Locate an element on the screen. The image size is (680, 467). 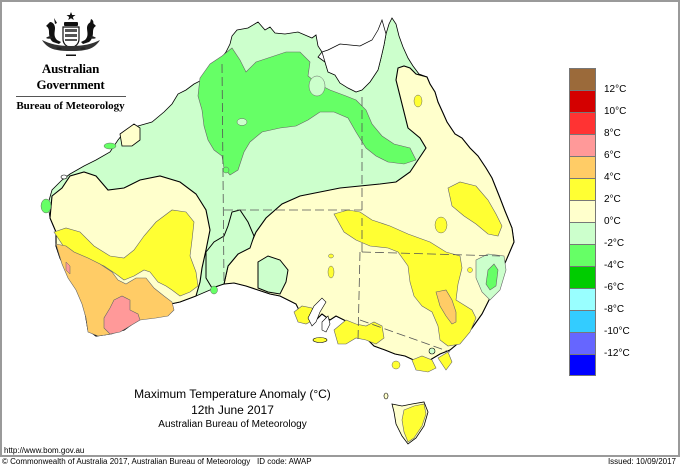
legend-label: -8°C is located at coordinates (614, 309).